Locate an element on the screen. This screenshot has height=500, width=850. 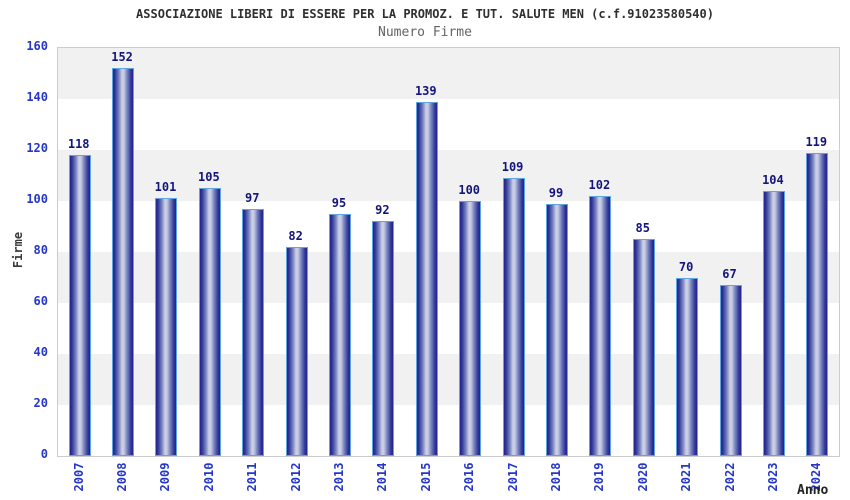
bar-value-label: 67 is located at coordinates (729, 274).